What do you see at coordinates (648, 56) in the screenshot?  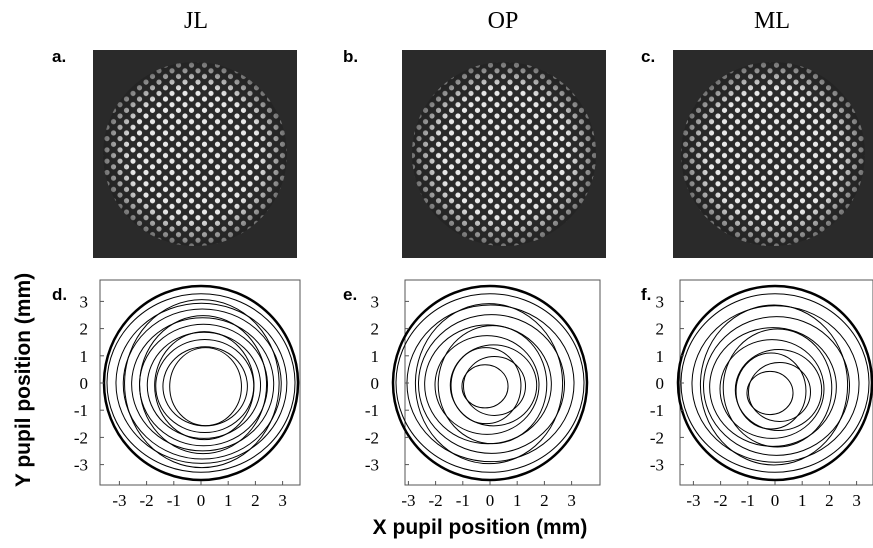 I see `panel-label: c.` at bounding box center [648, 56].